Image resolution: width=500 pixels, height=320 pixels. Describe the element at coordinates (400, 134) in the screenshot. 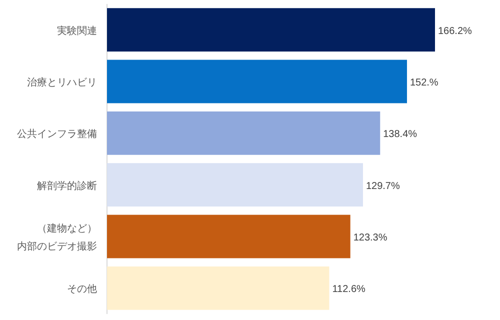

I see `data-label: 138.4%` at that location.